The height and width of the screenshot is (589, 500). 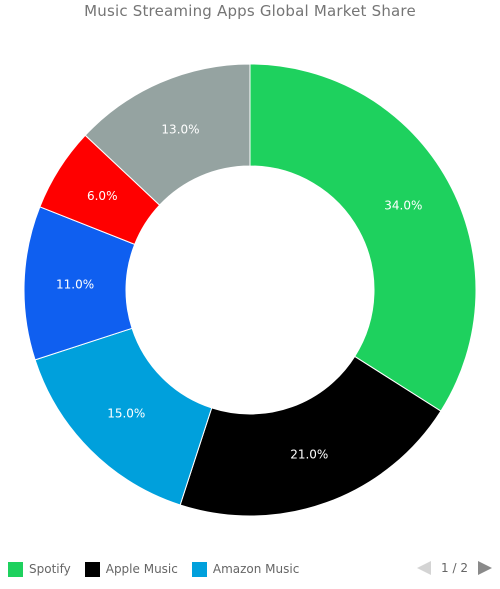 What do you see at coordinates (403, 206) in the screenshot?
I see `slice-label-0: 34.0%` at bounding box center [403, 206].